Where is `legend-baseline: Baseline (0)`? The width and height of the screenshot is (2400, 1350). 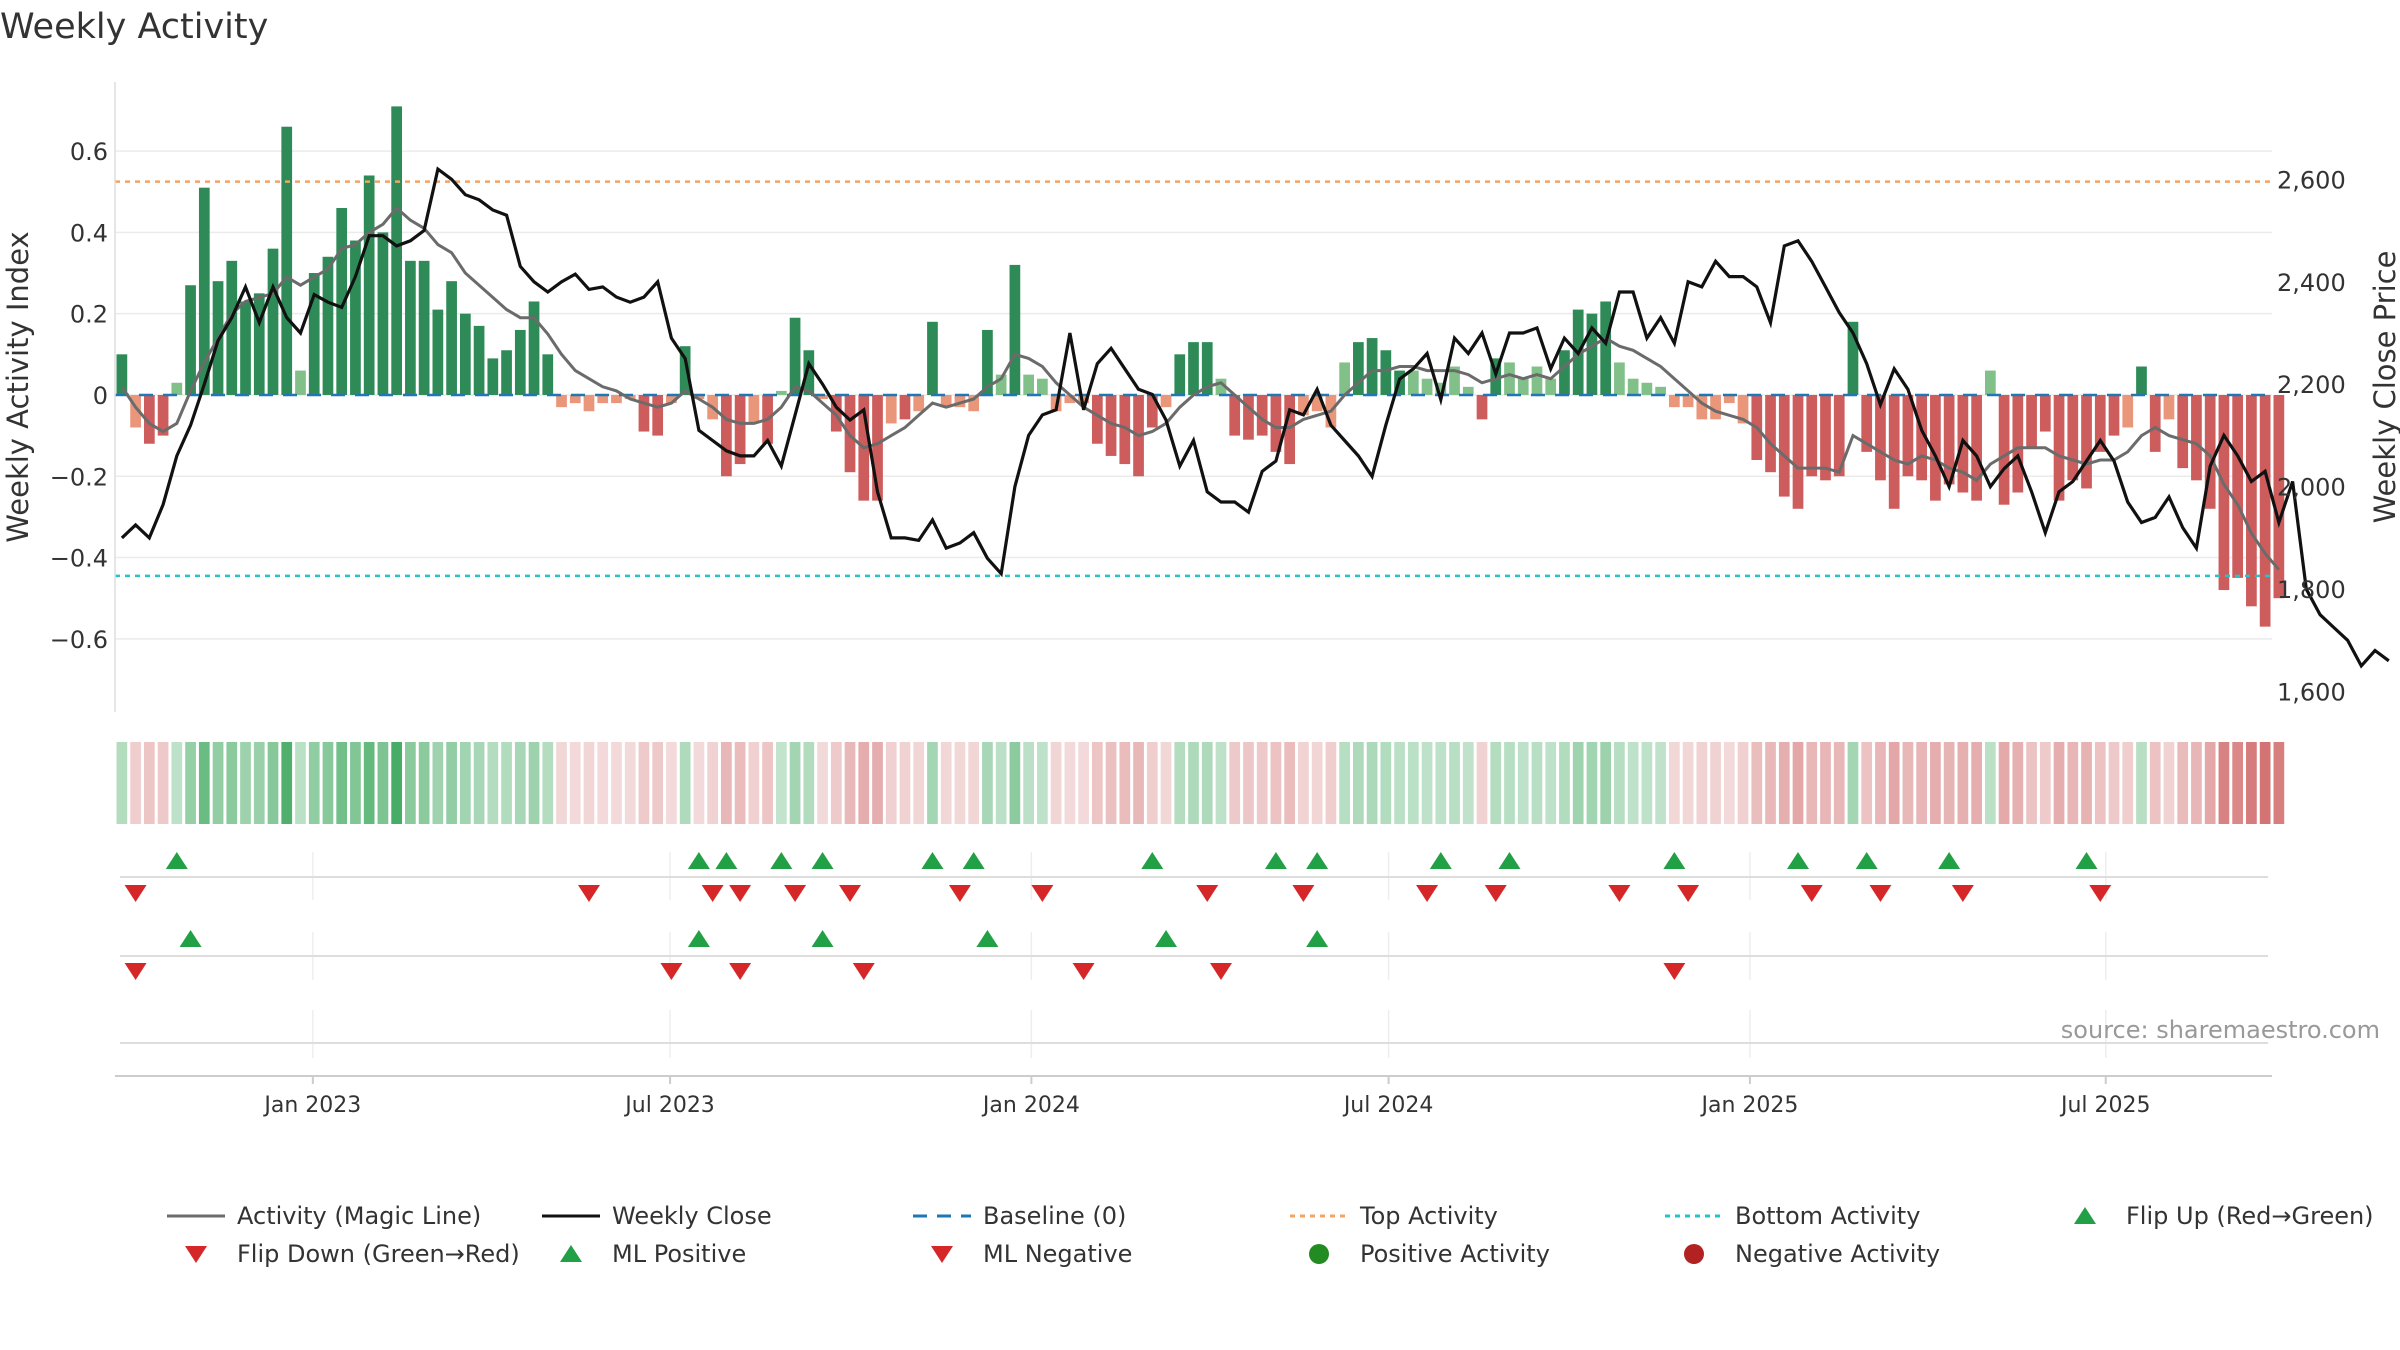
legend-baseline: Baseline (0) is located at coordinates (1019, 1216).